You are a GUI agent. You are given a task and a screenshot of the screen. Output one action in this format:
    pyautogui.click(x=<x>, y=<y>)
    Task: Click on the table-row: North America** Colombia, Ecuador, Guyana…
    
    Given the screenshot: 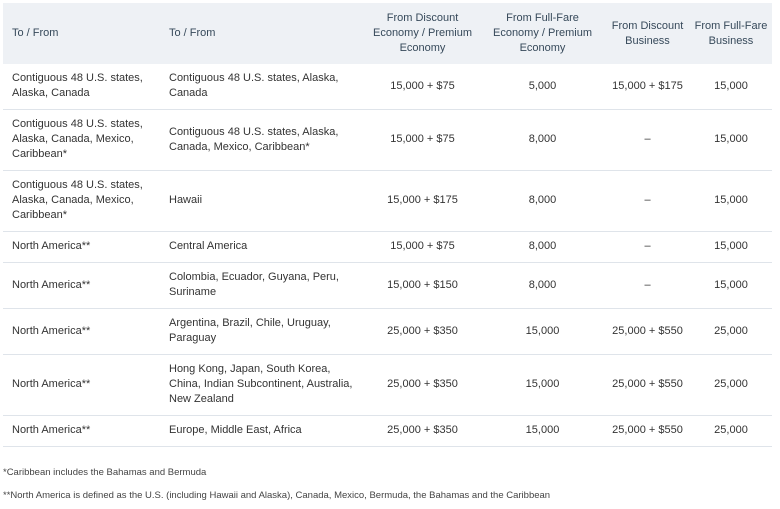 What is the action you would take?
    pyautogui.click(x=387, y=285)
    